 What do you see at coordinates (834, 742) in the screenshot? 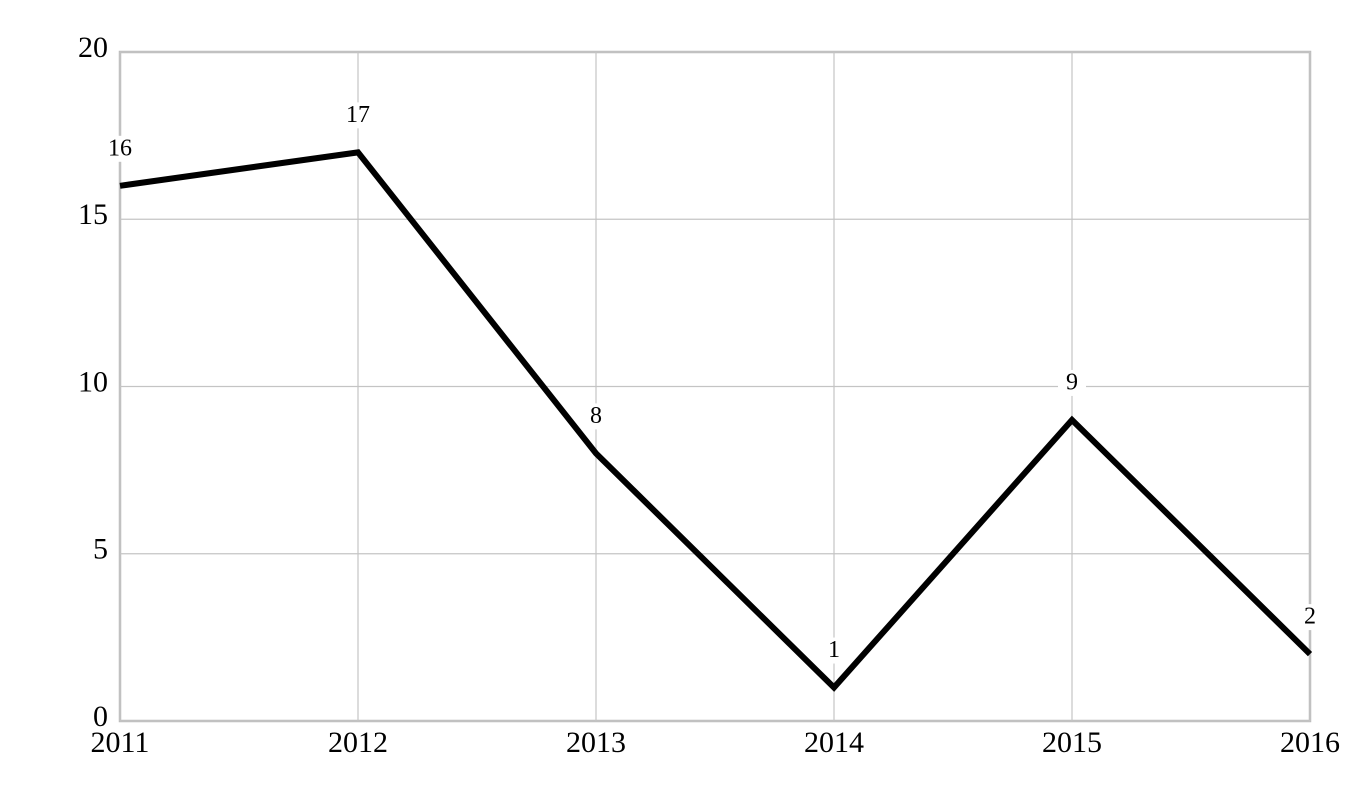
I see `x-tick-label: 2014` at bounding box center [834, 742].